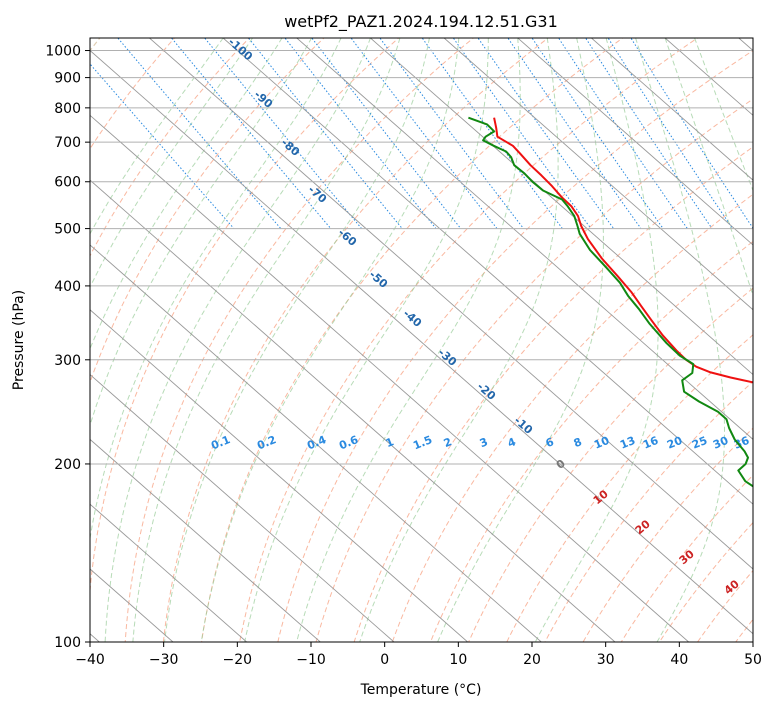 This screenshot has width=775, height=708. I want to click on temperature-profile-line, so click(623, 250).